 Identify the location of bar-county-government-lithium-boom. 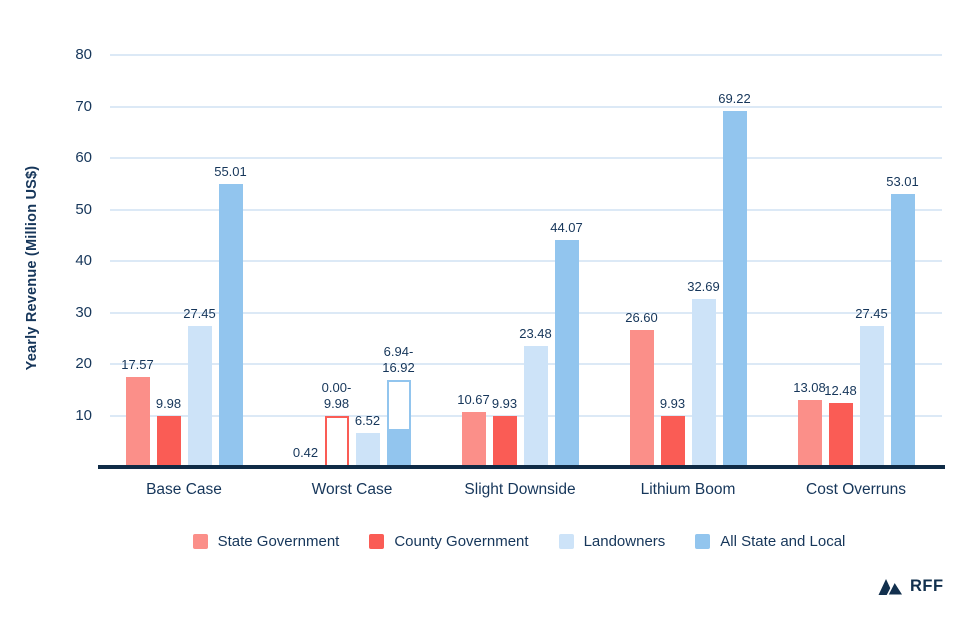
(672, 441).